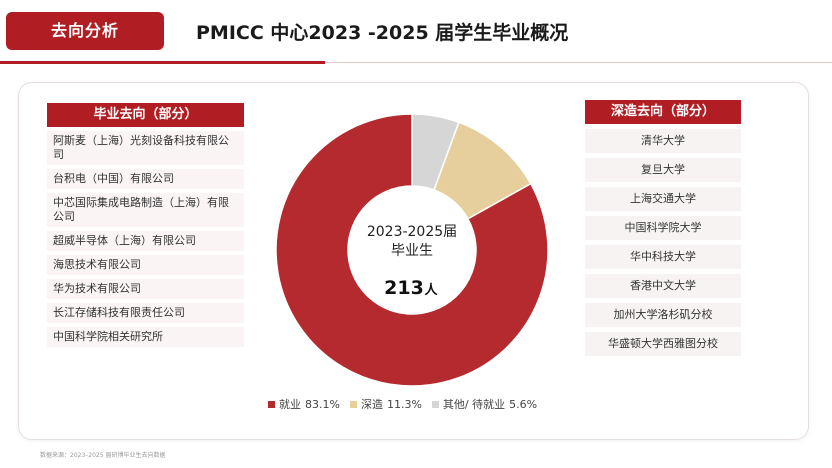 This screenshot has width=832, height=468. I want to click on list-item: 台积电（中国）有限公司, so click(145, 179).